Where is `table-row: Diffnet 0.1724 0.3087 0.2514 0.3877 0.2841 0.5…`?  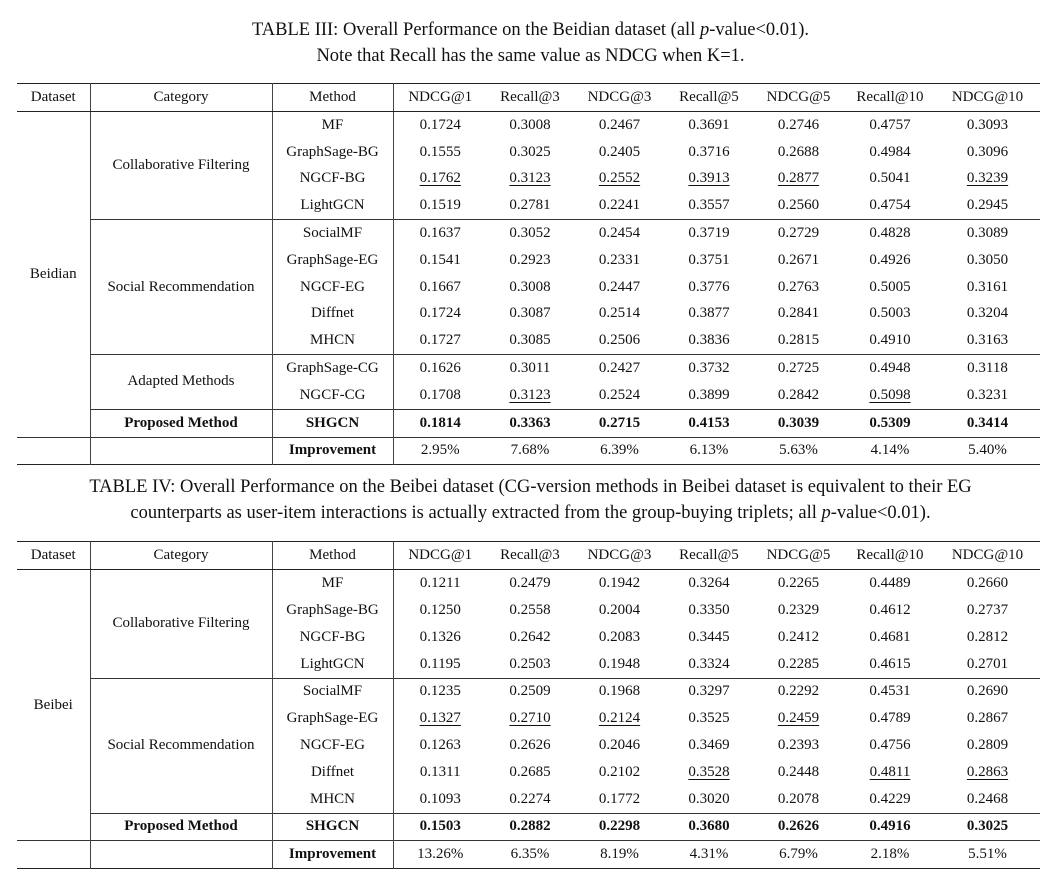 table-row: Diffnet 0.1724 0.3087 0.2514 0.3877 0.2841 0.5… is located at coordinates (528, 314).